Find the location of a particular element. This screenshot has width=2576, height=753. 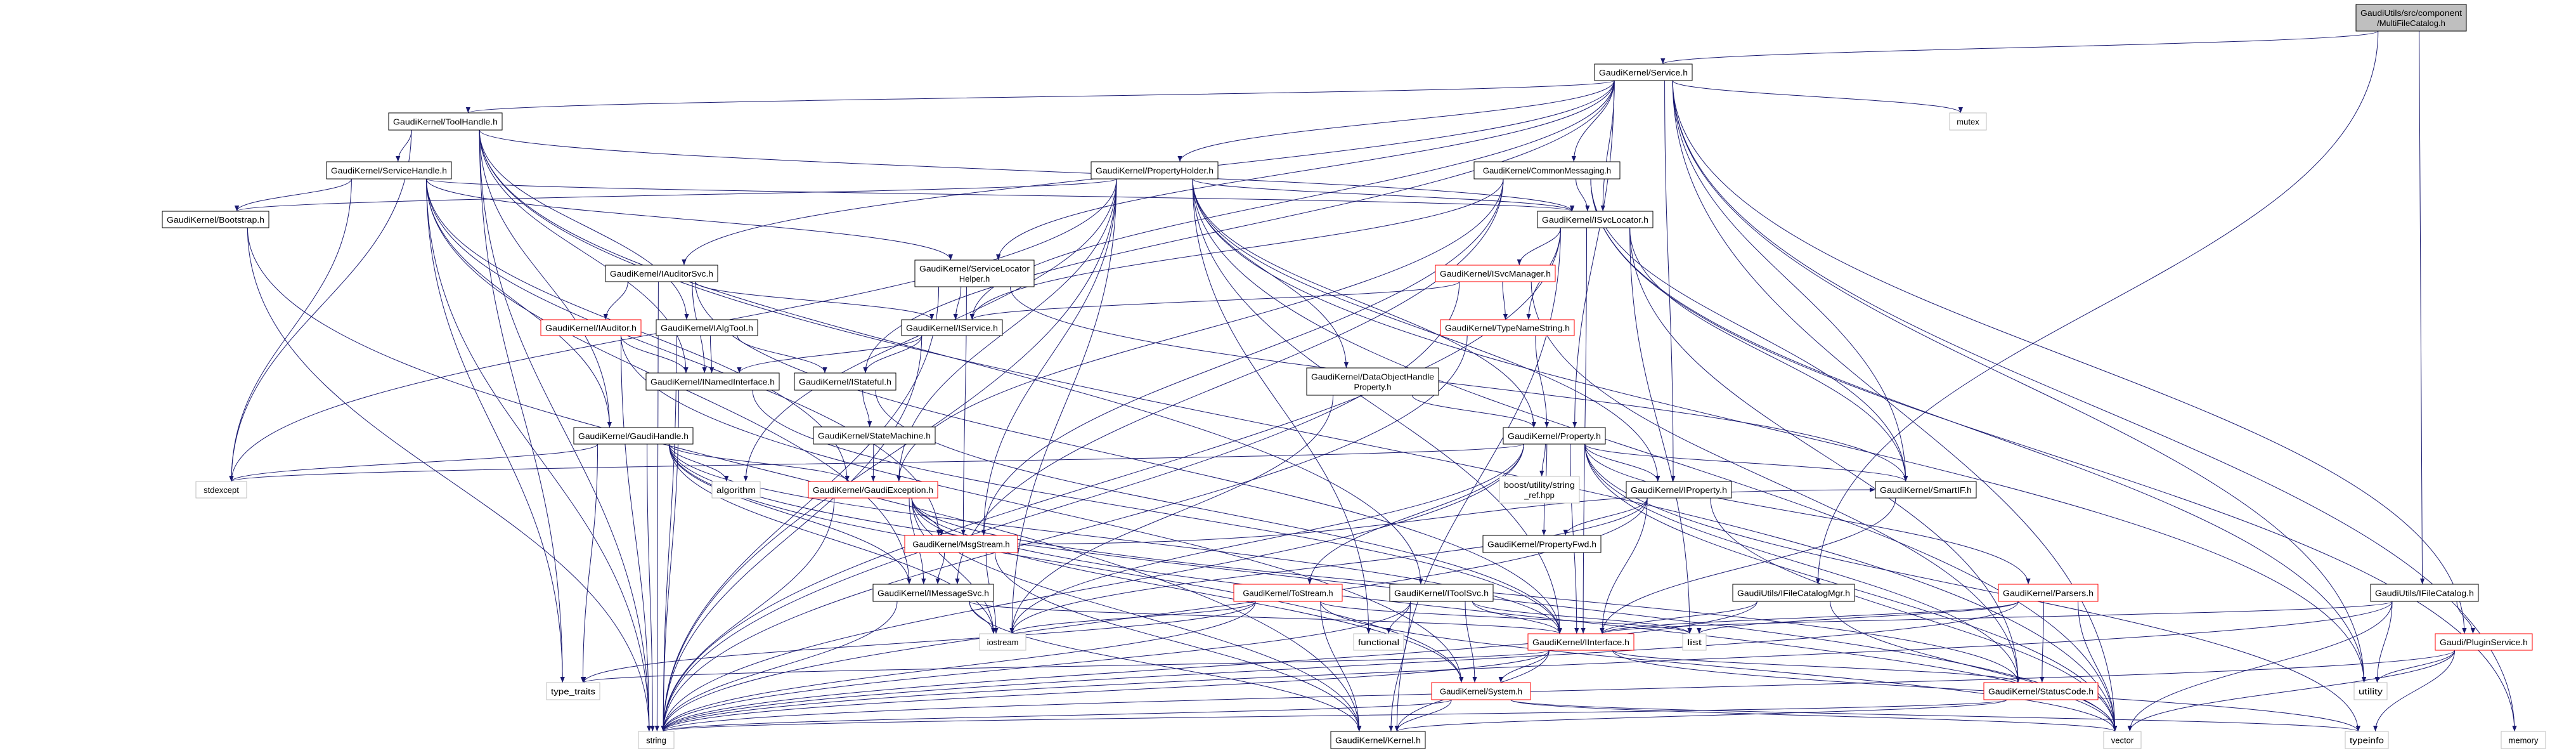

edge-multifilecatalog-to-ifilecatalog is located at coordinates (2422, 307).